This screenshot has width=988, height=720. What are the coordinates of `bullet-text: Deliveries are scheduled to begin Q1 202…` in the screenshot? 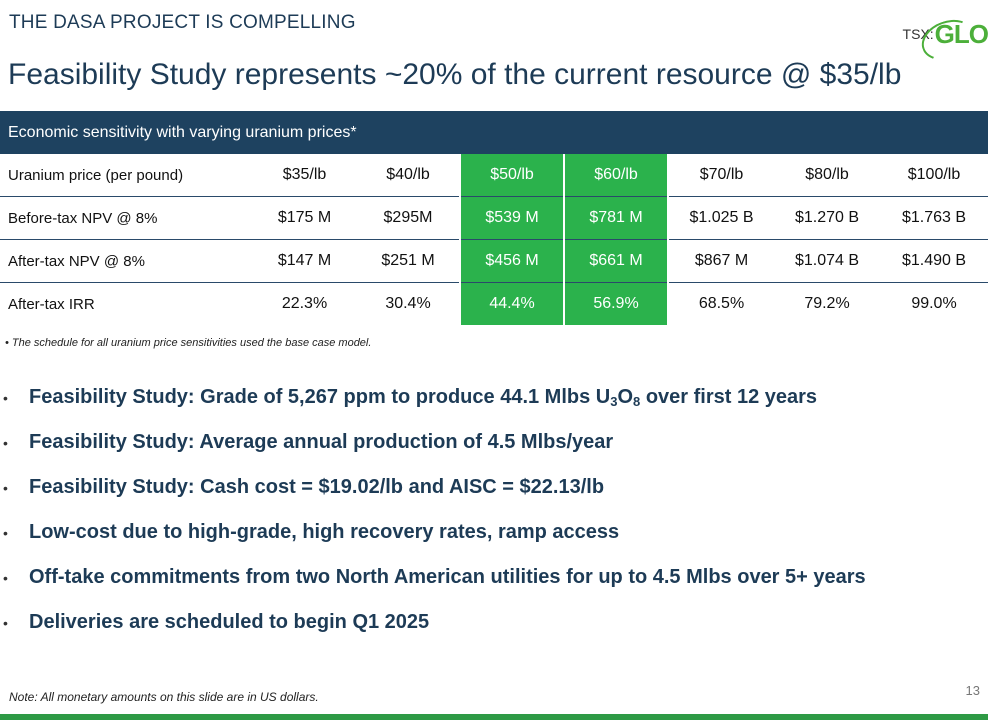 It's located at (229, 622).